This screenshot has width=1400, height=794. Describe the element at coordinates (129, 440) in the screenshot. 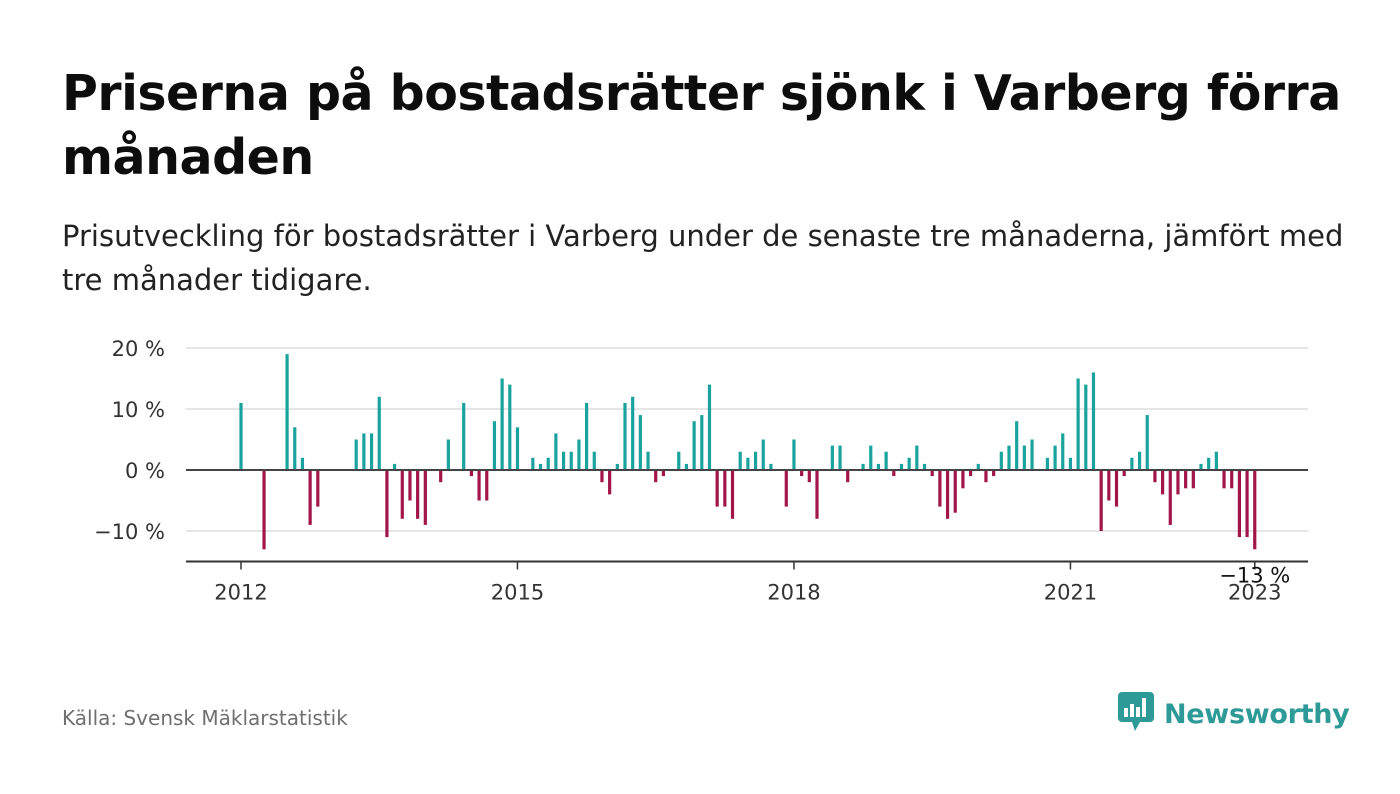

I see `y-axis-ticks: 20 % 10 % 0 % −10 %` at that location.